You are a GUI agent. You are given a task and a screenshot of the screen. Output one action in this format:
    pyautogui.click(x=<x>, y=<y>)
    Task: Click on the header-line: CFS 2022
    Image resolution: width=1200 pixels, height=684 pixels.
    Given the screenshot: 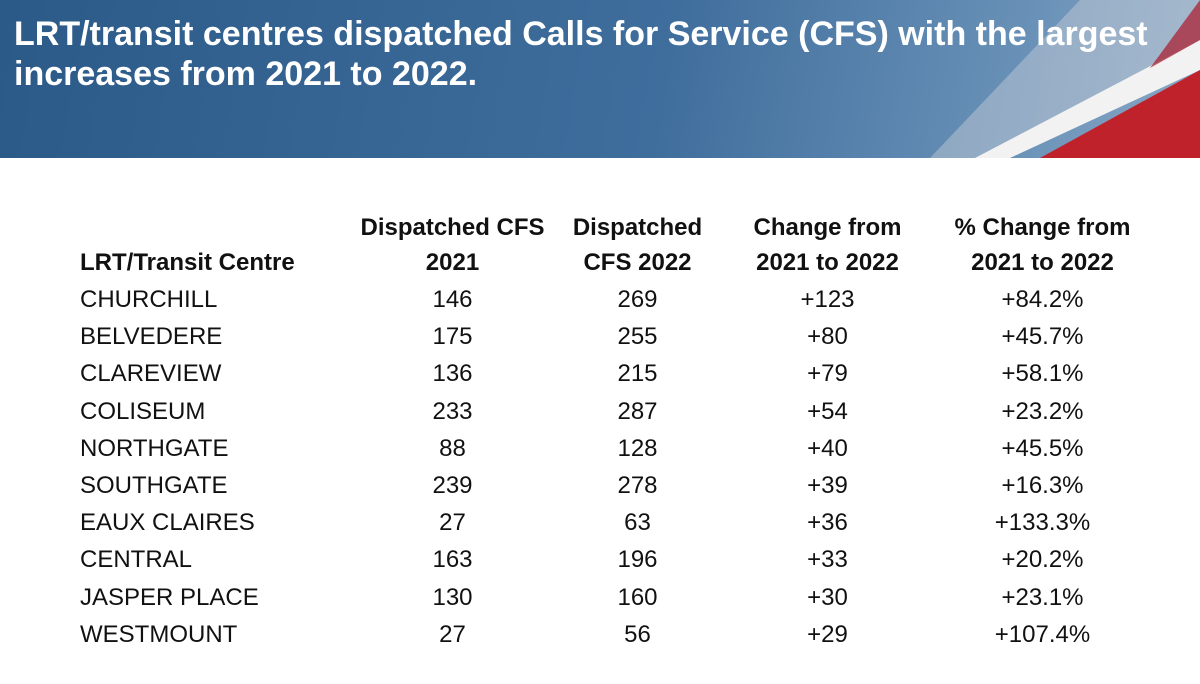 What is the action you would take?
    pyautogui.click(x=637, y=262)
    